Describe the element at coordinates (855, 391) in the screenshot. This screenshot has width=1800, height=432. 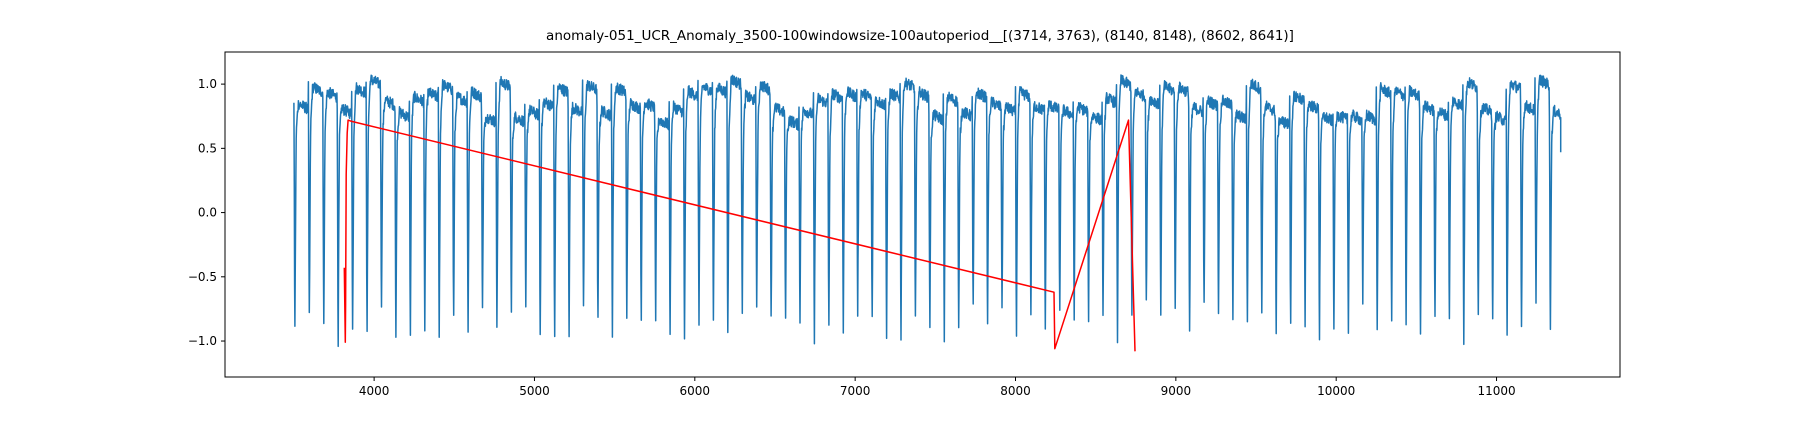
I see `x-tick-label: 7000` at that location.